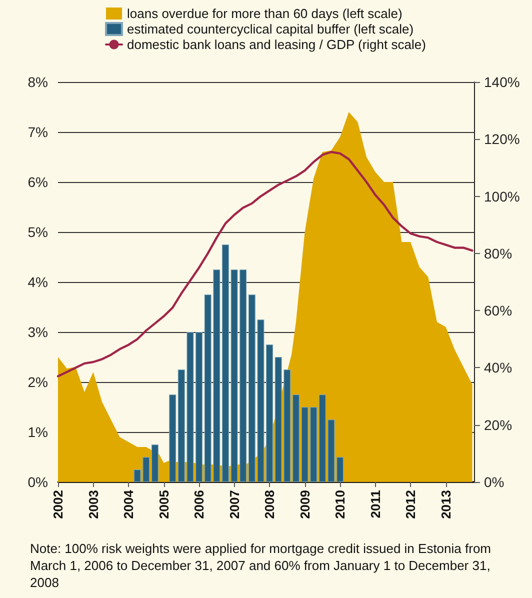 This screenshot has height=598, width=532. Describe the element at coordinates (38, 282) in the screenshot. I see `y-tick-label: 4%` at that location.